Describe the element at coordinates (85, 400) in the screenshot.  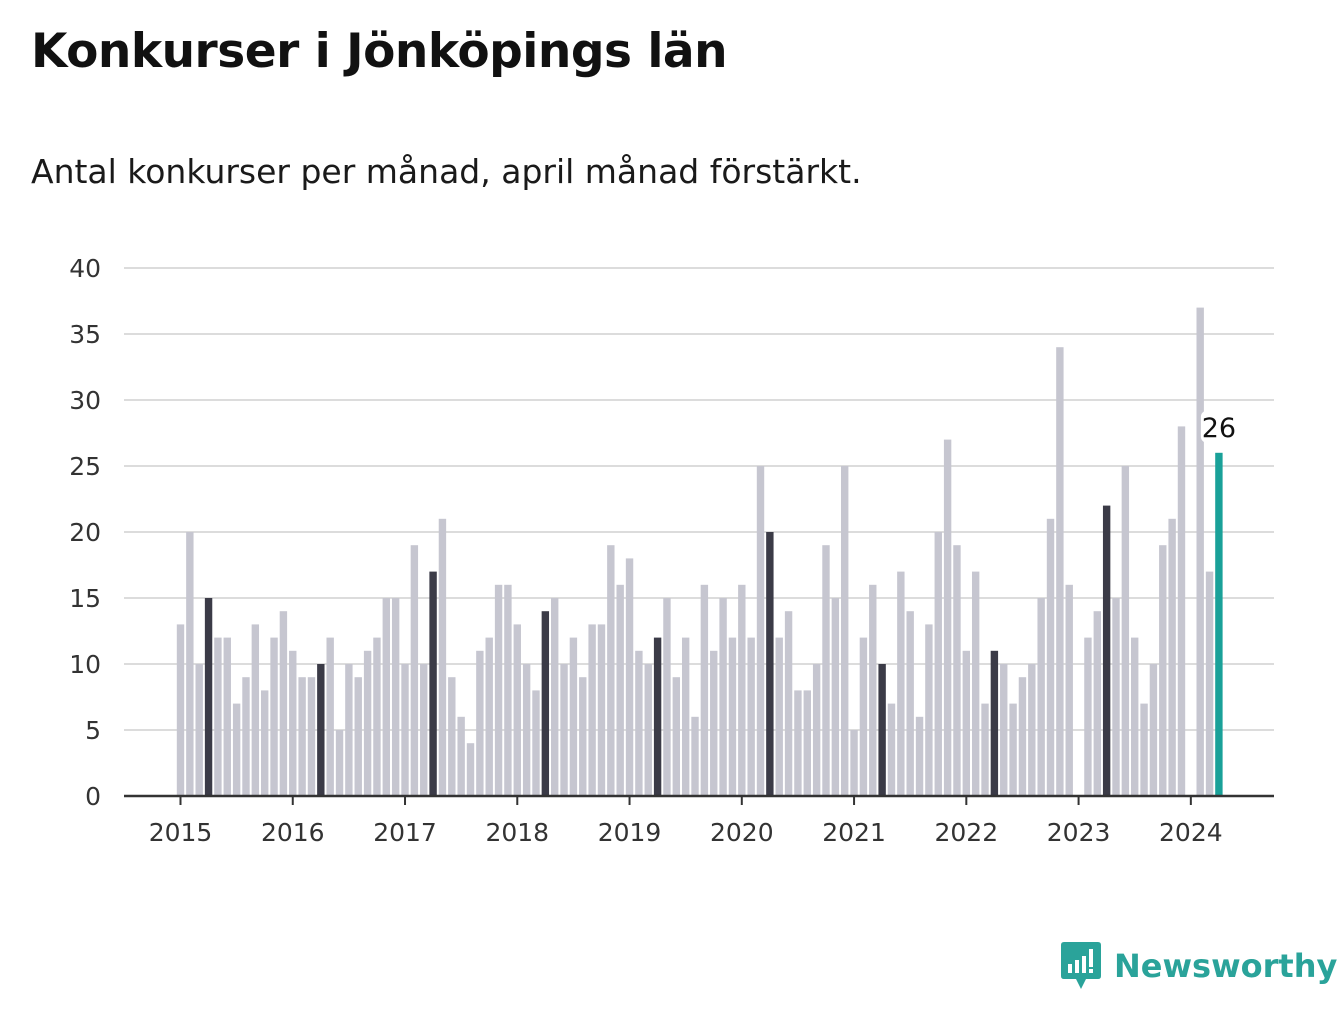
I see `y-tick-label: 30` at that location.